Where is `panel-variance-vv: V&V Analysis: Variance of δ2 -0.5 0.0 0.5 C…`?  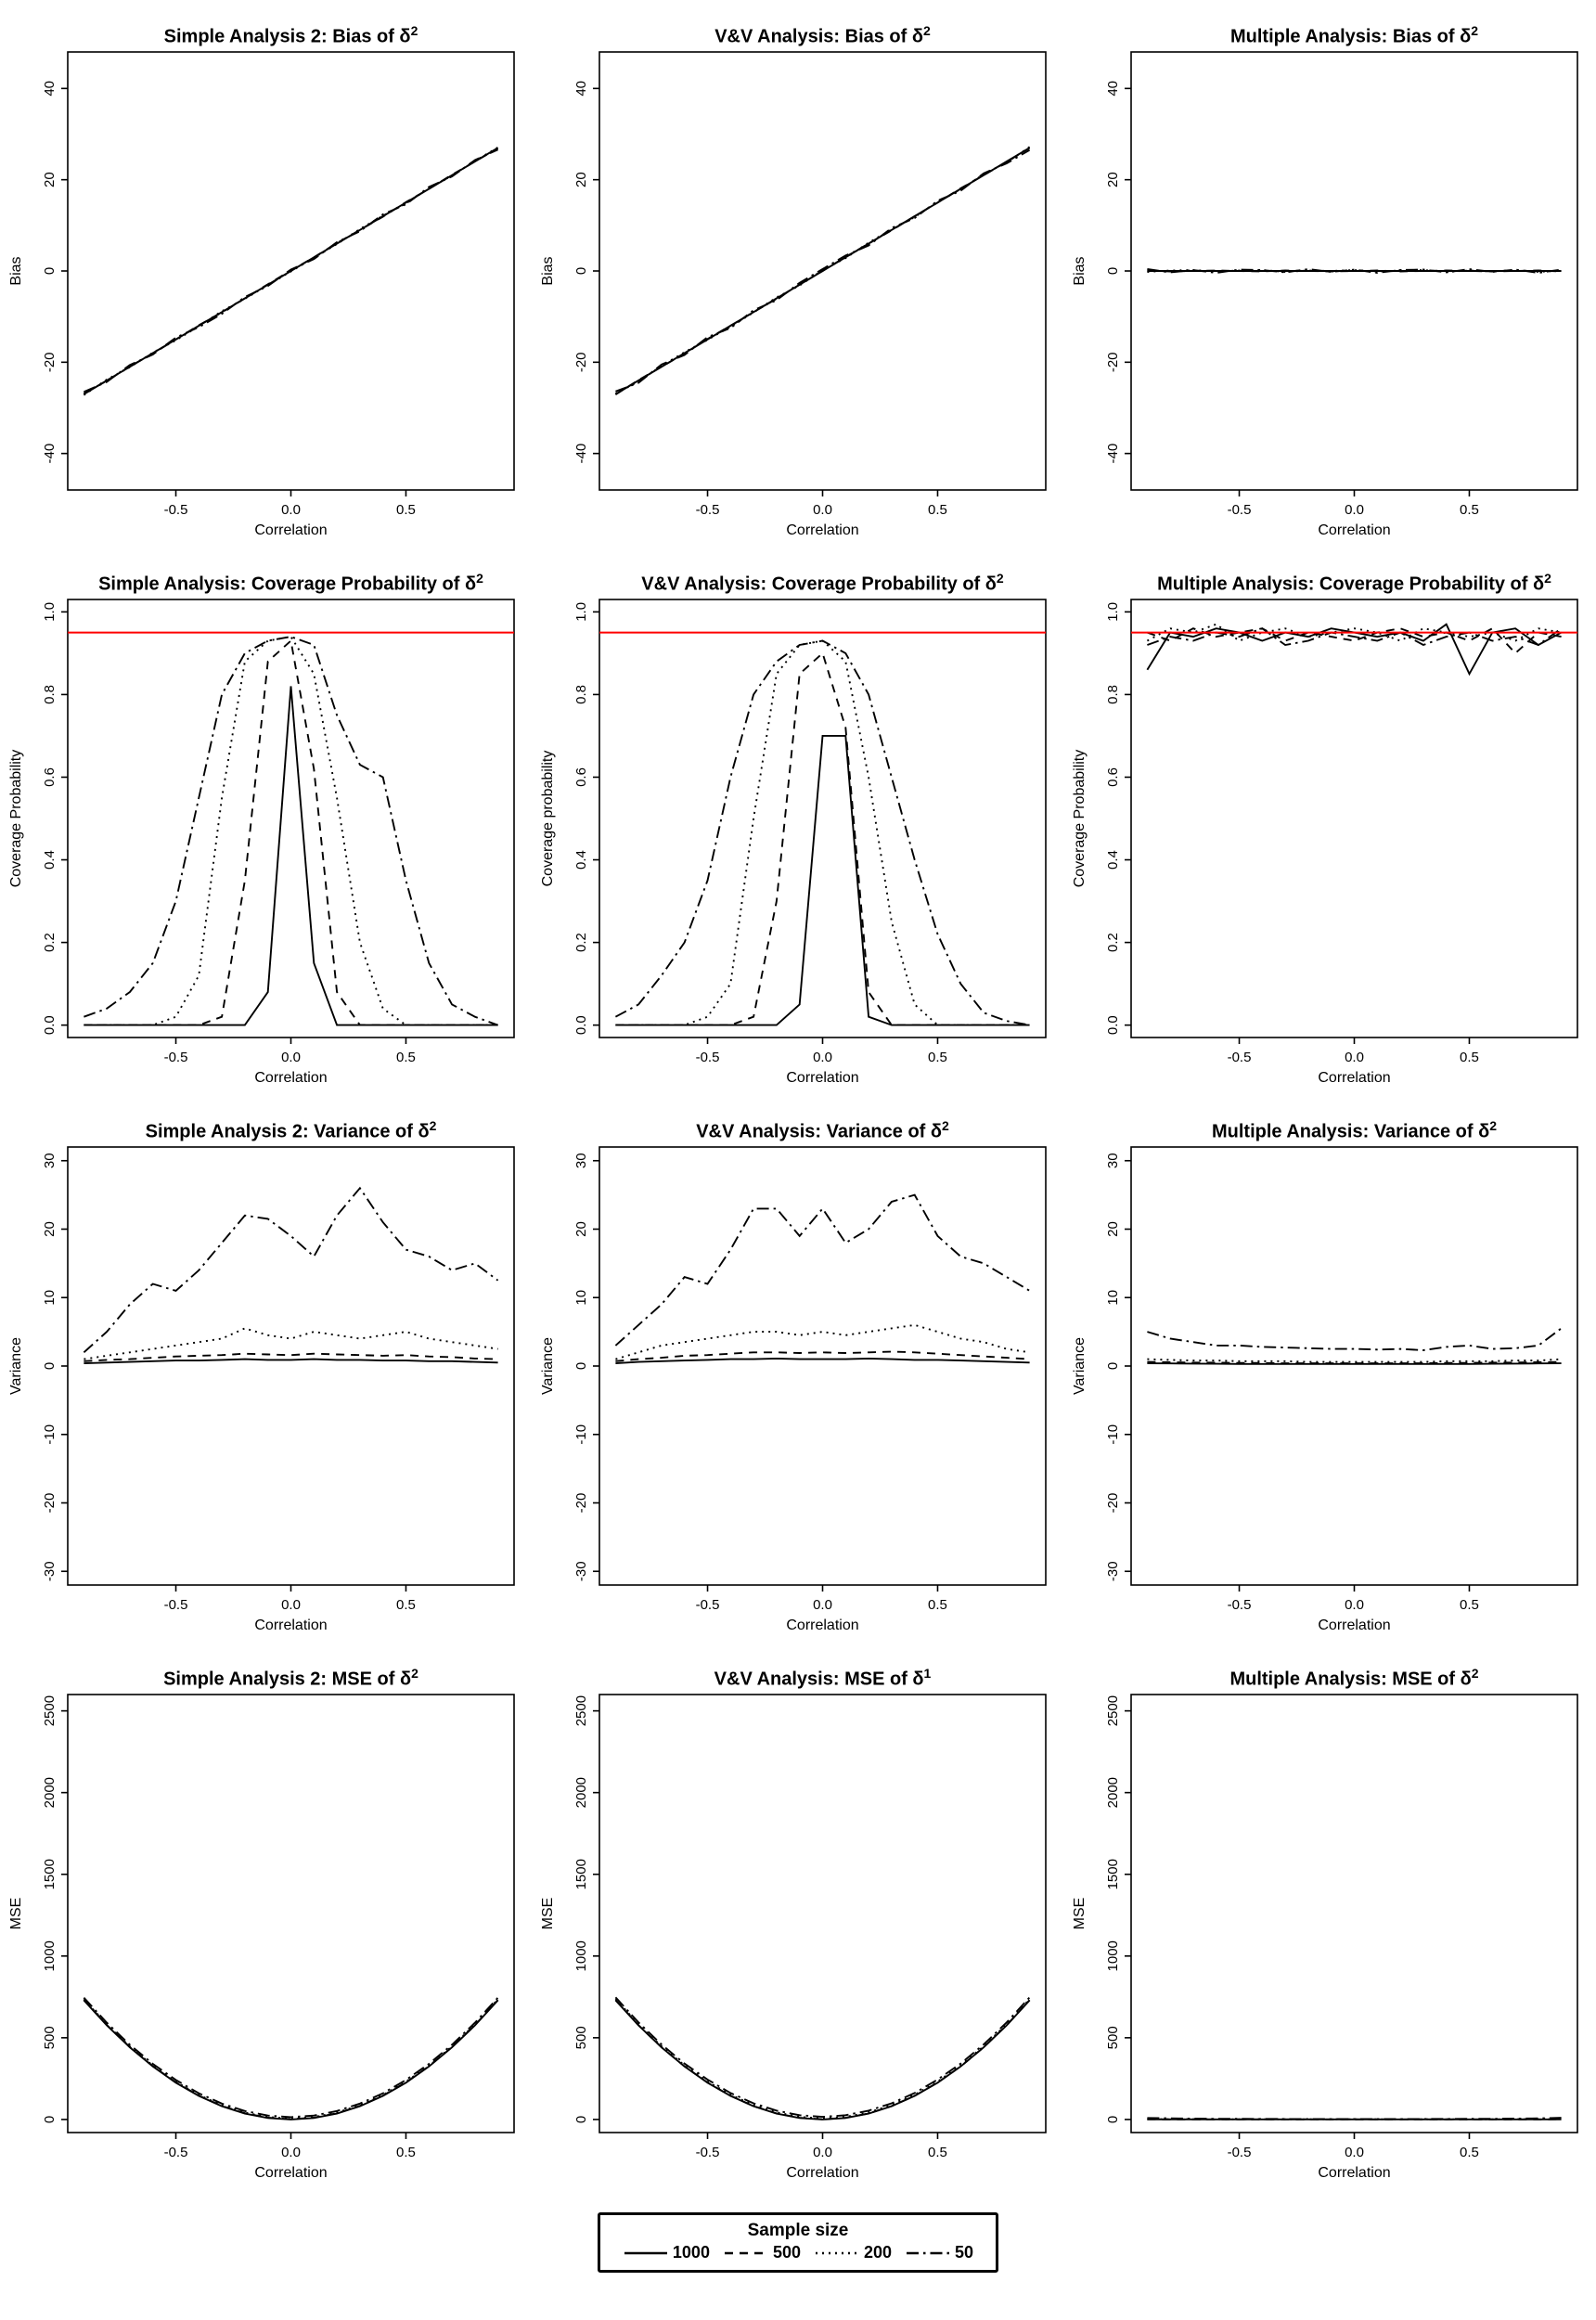
panel-variance-vv: V&V Analysis: Variance of δ2 -0.5 0.0 0.5 C… is located at coordinates (797, 1371).